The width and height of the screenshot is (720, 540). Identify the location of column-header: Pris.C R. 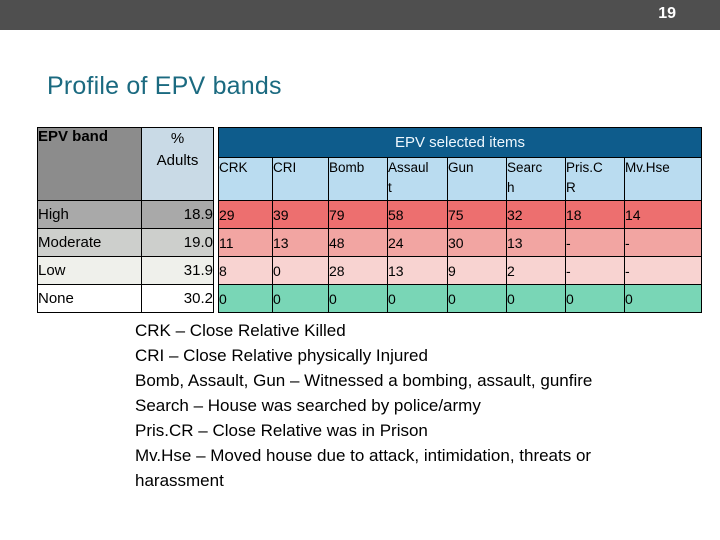
(595, 179).